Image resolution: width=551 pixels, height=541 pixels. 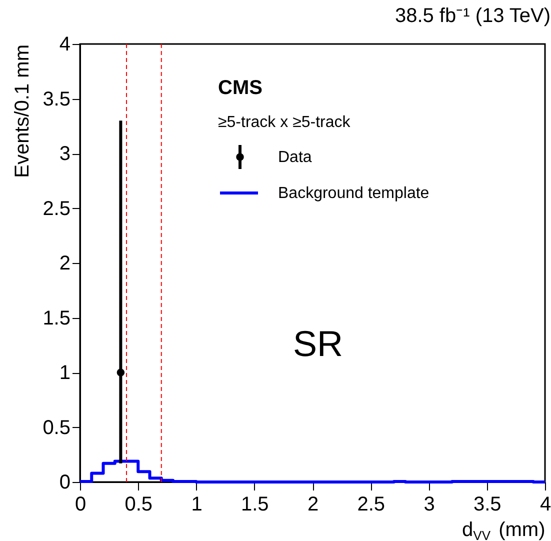 What do you see at coordinates (196, 505) in the screenshot?
I see `x-tick-label: 1` at bounding box center [196, 505].